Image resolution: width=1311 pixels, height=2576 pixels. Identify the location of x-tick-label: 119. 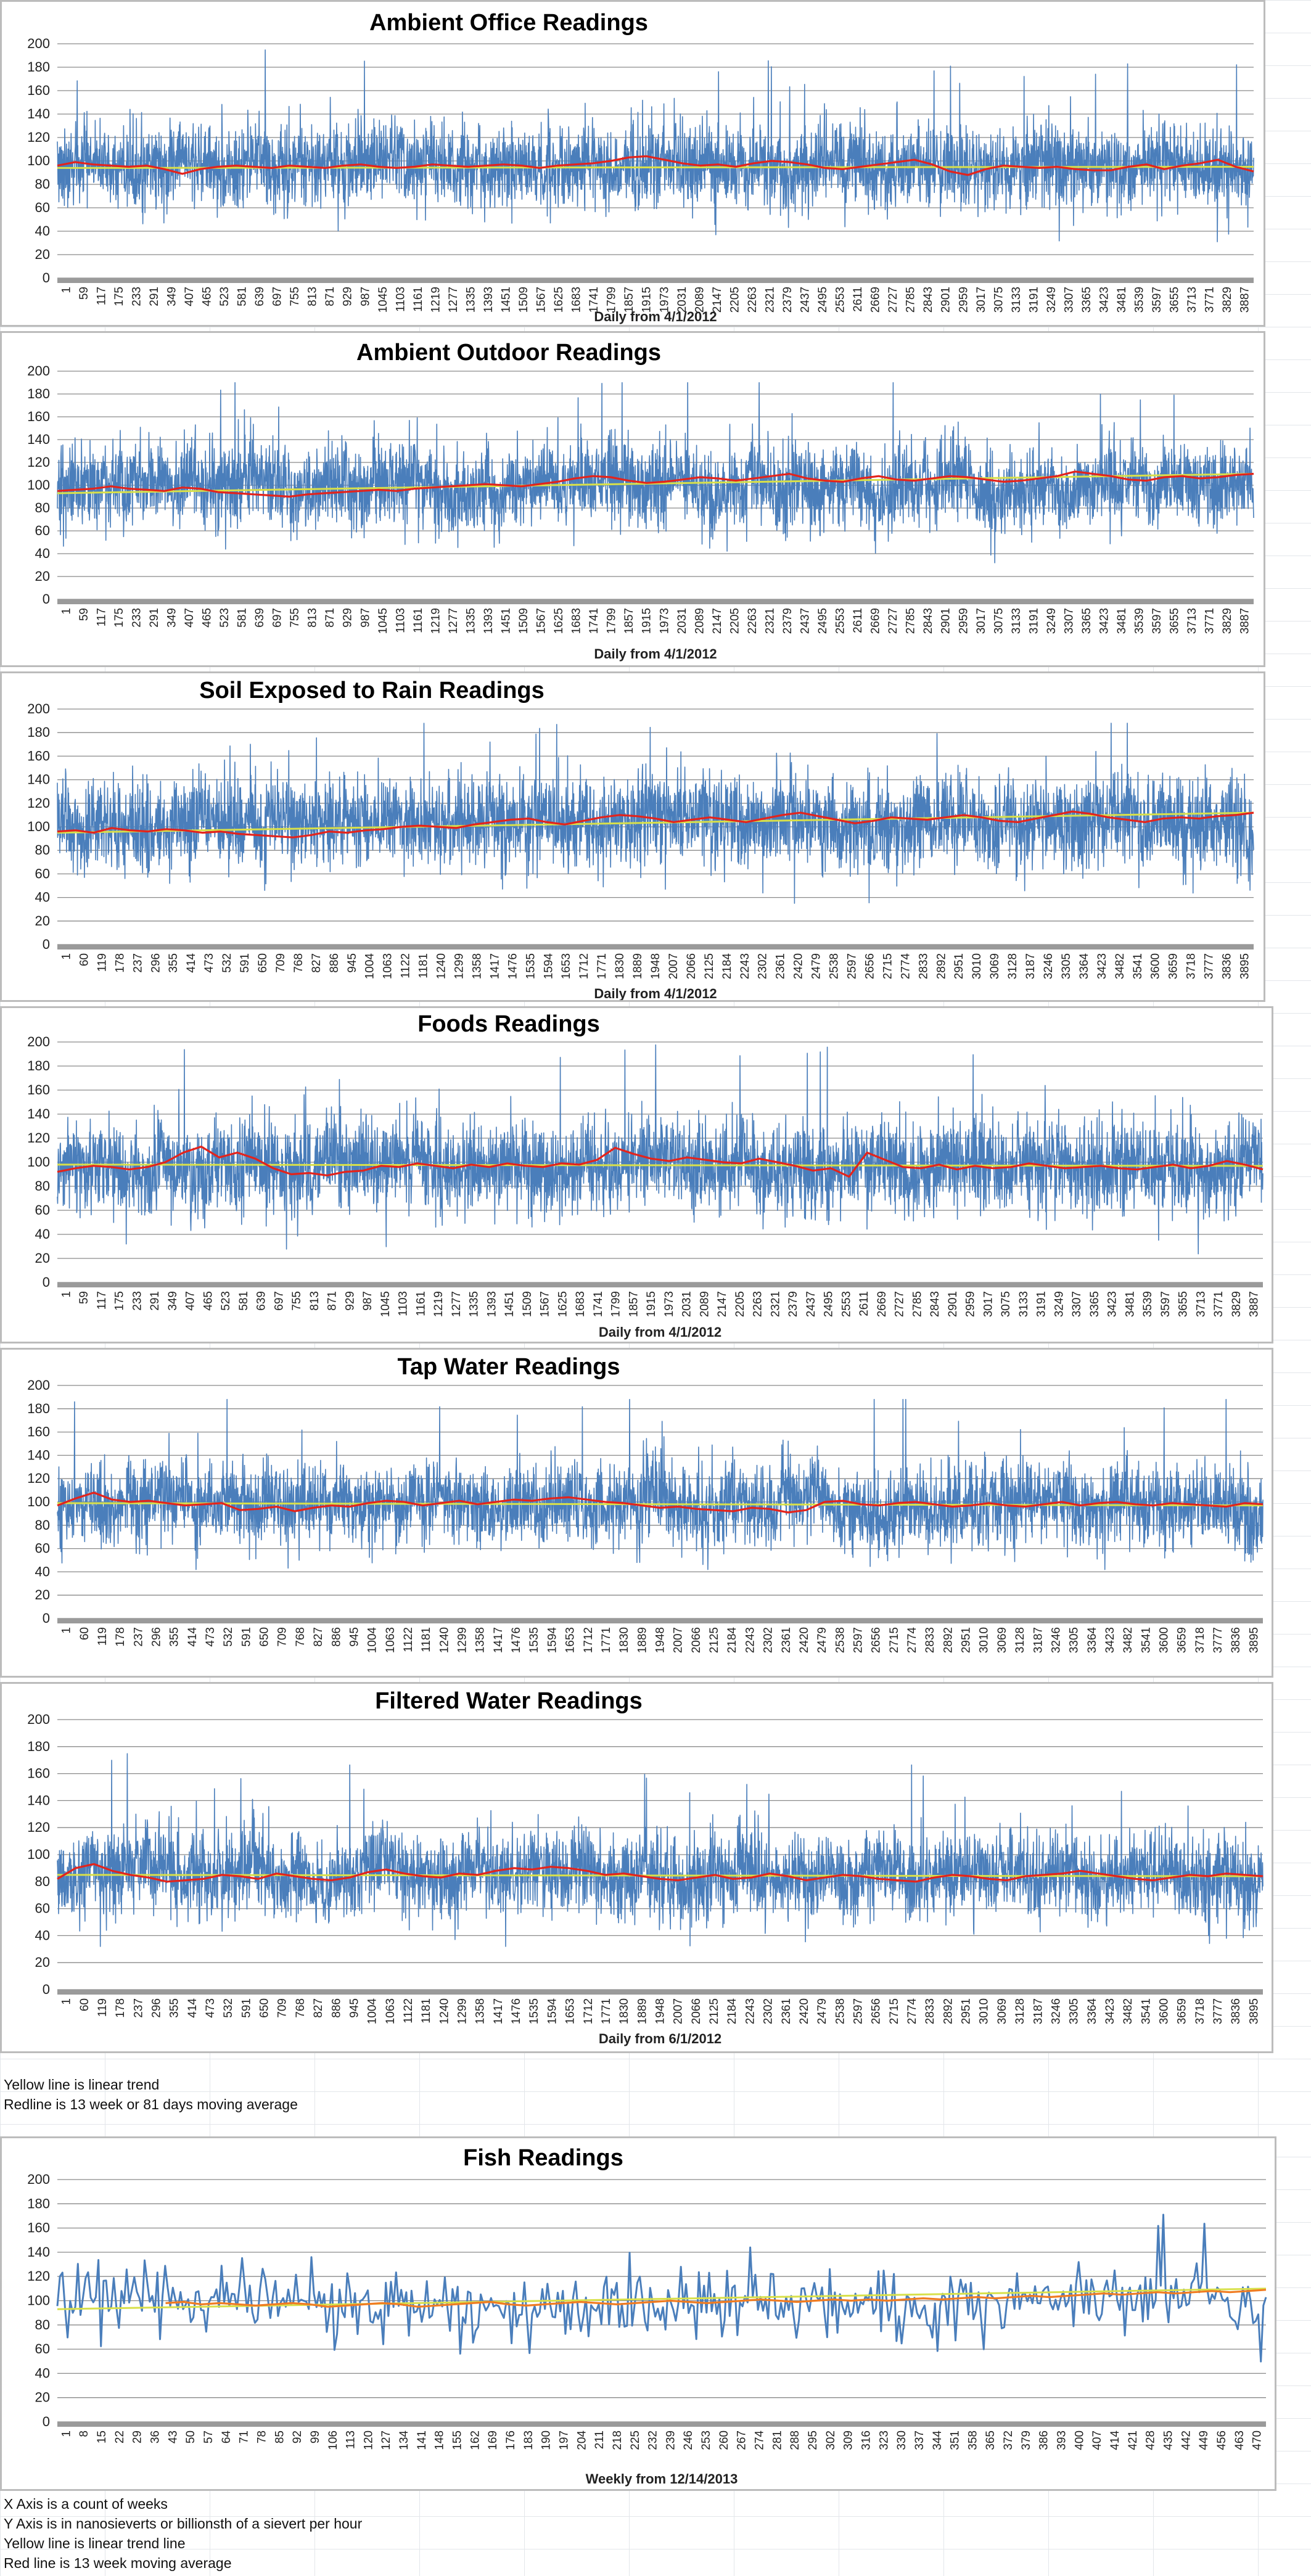
(103, 963).